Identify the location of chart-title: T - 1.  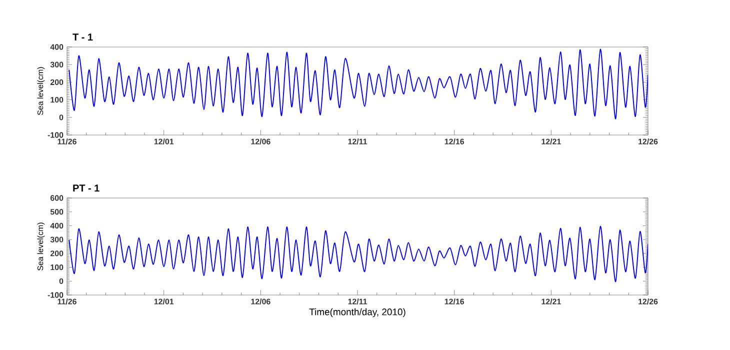
(82, 37).